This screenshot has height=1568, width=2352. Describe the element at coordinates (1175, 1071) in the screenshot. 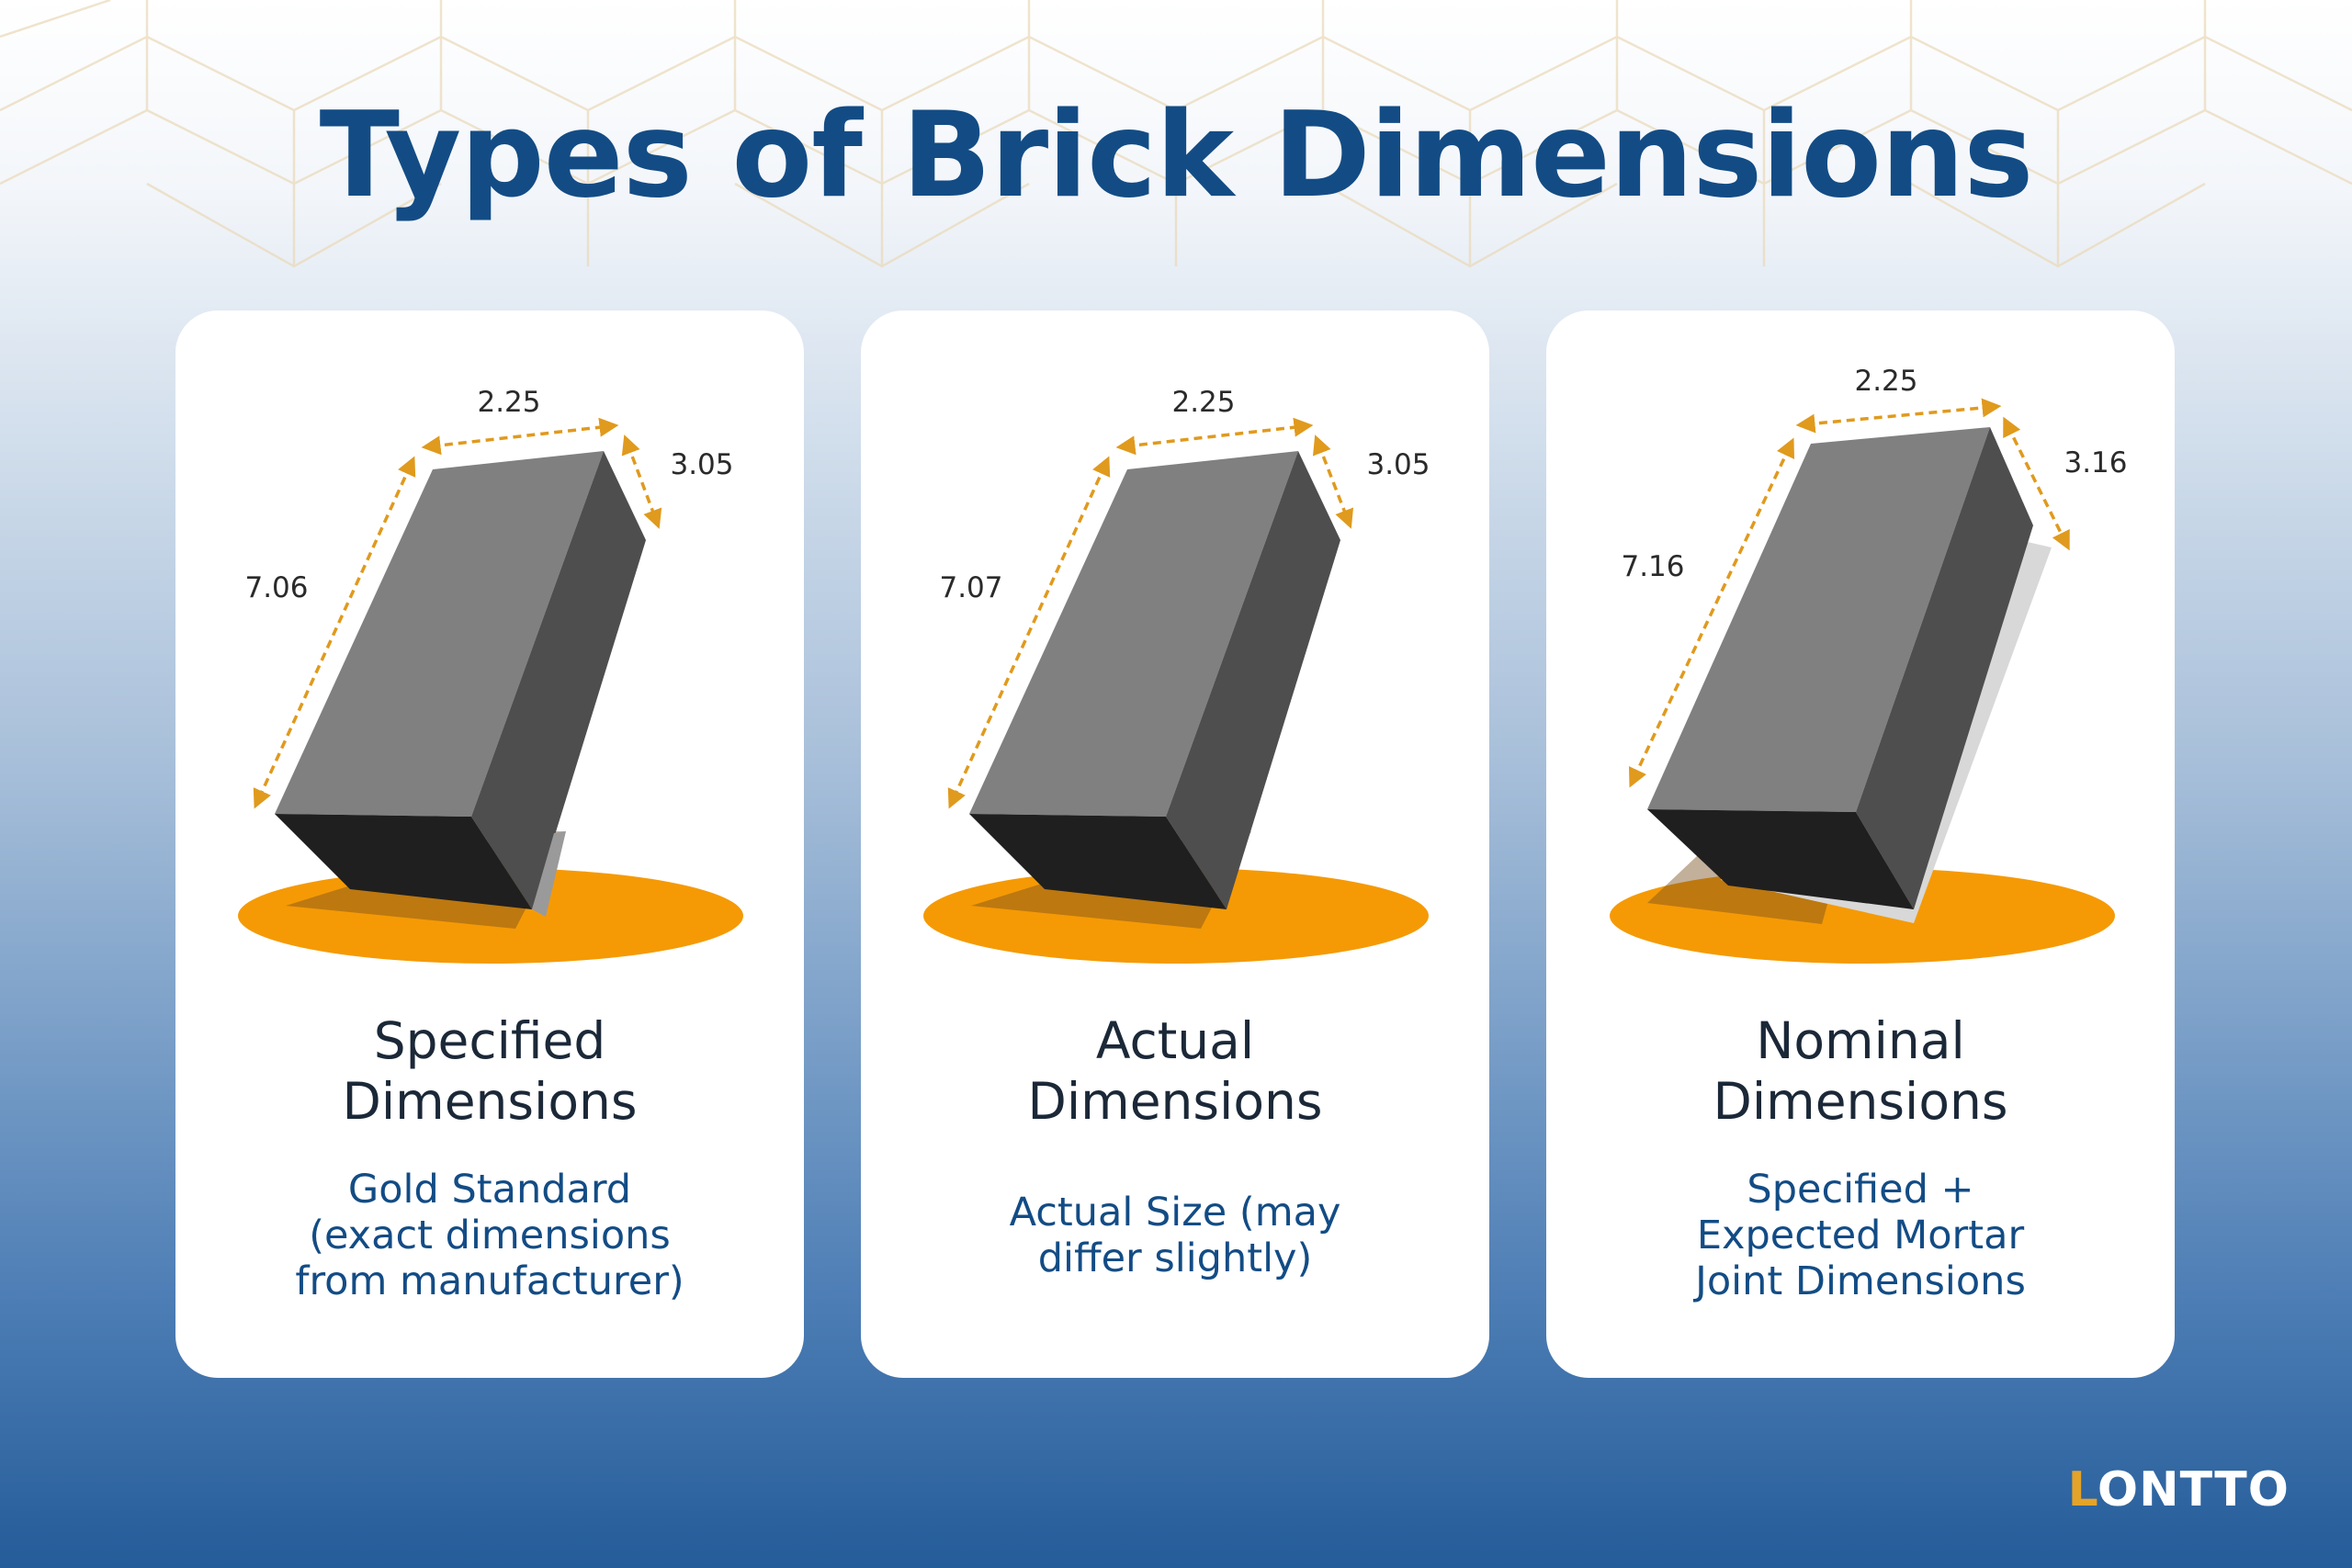

I see `card-title: Actual Dimensions` at that location.